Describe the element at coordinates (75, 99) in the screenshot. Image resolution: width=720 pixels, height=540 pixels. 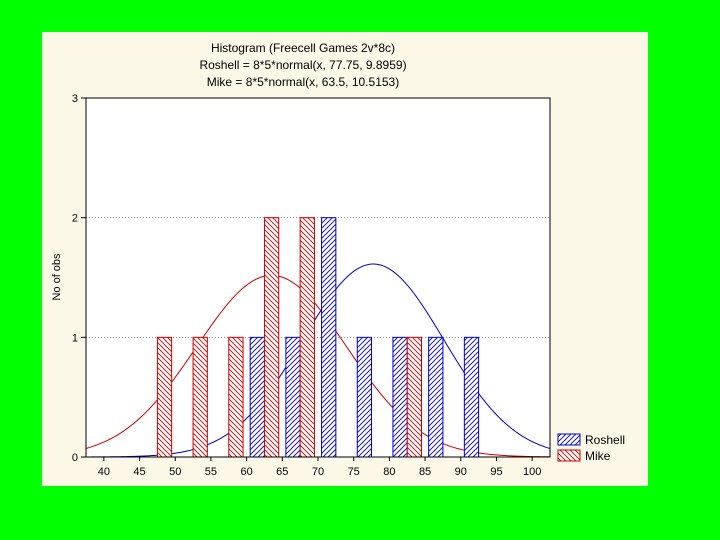
I see `y-tick-label-3: 3` at that location.